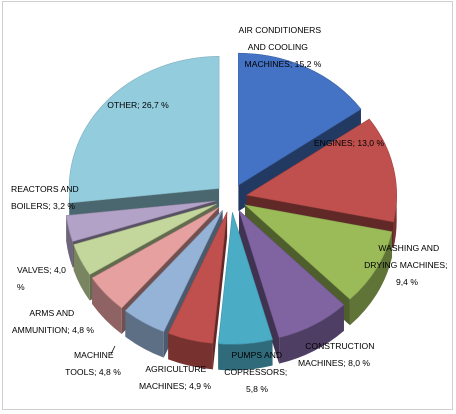  I want to click on slice-top-machine-tools, so click(173, 271).